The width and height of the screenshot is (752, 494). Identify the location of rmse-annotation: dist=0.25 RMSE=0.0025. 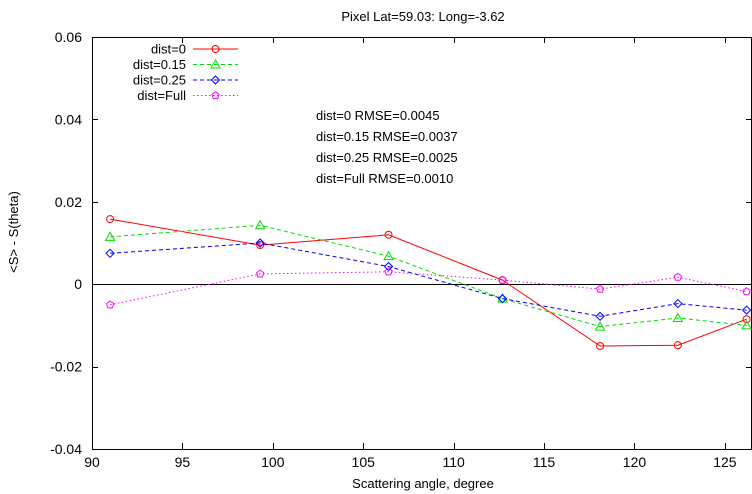
(387, 157).